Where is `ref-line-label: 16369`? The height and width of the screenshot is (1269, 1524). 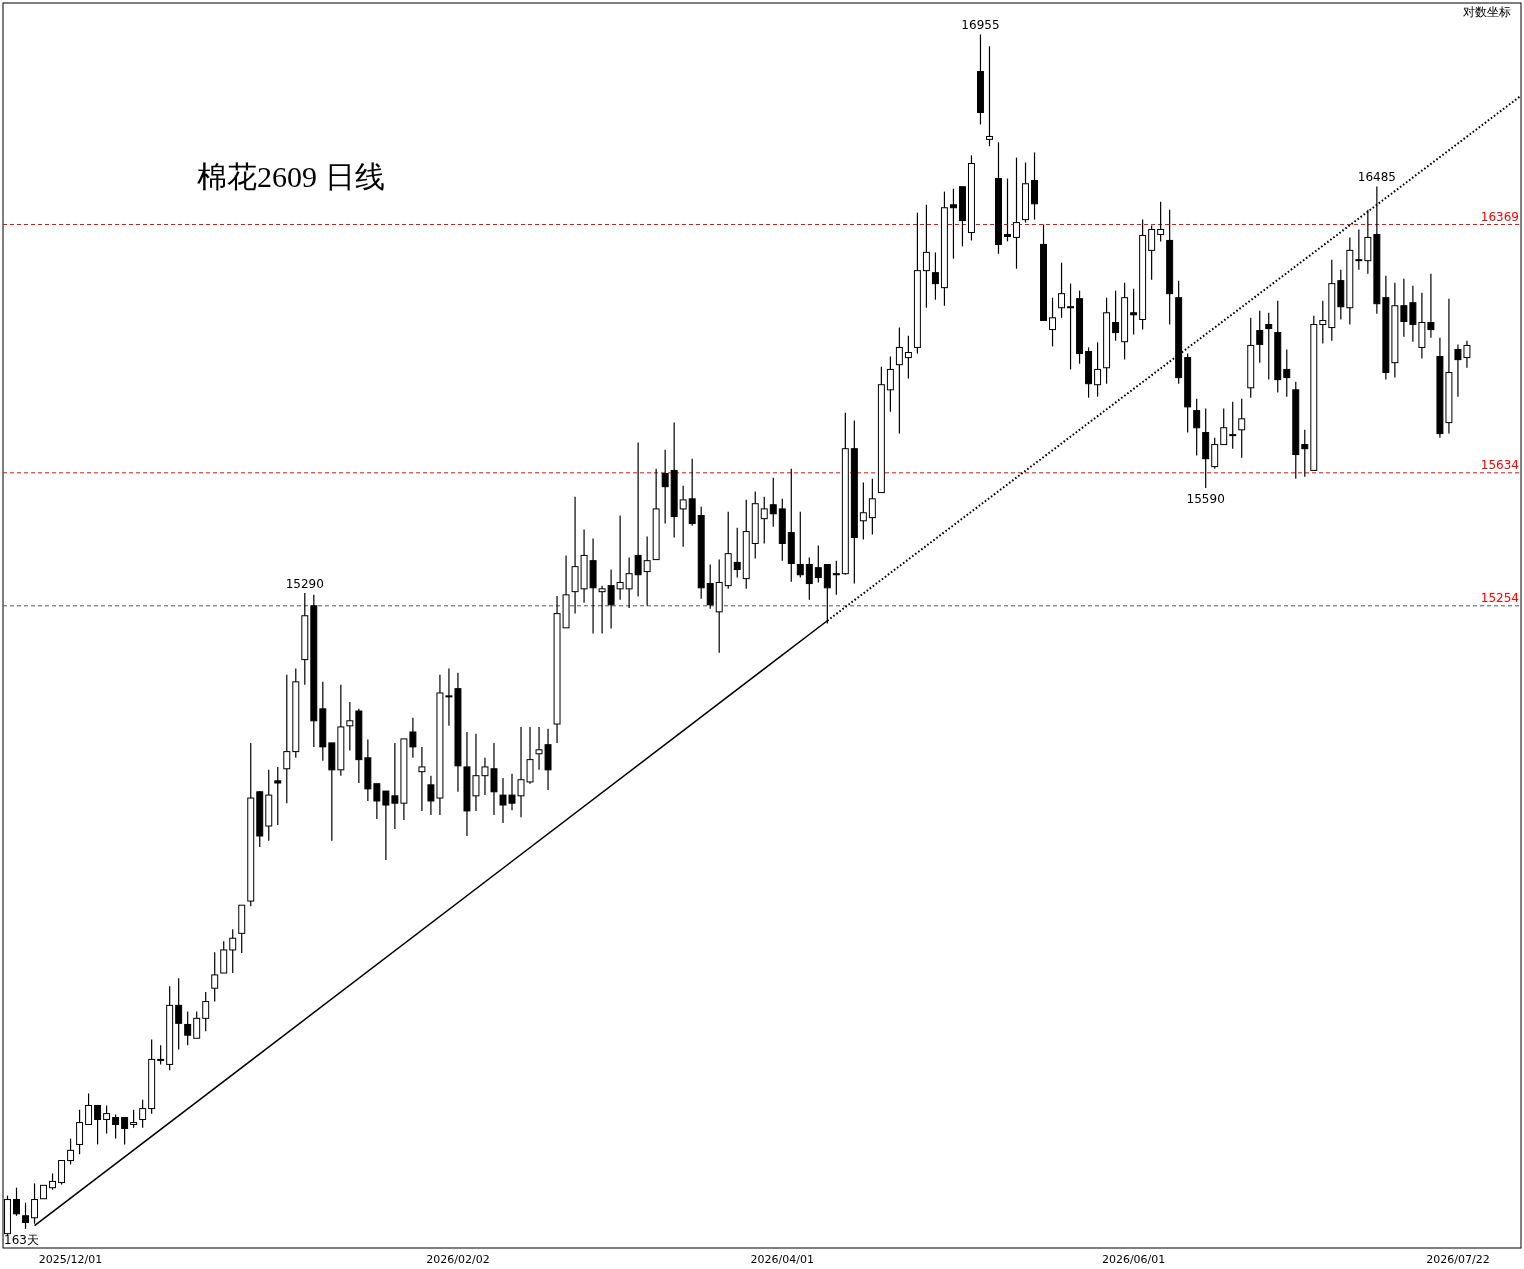 ref-line-label: 16369 is located at coordinates (1499, 216).